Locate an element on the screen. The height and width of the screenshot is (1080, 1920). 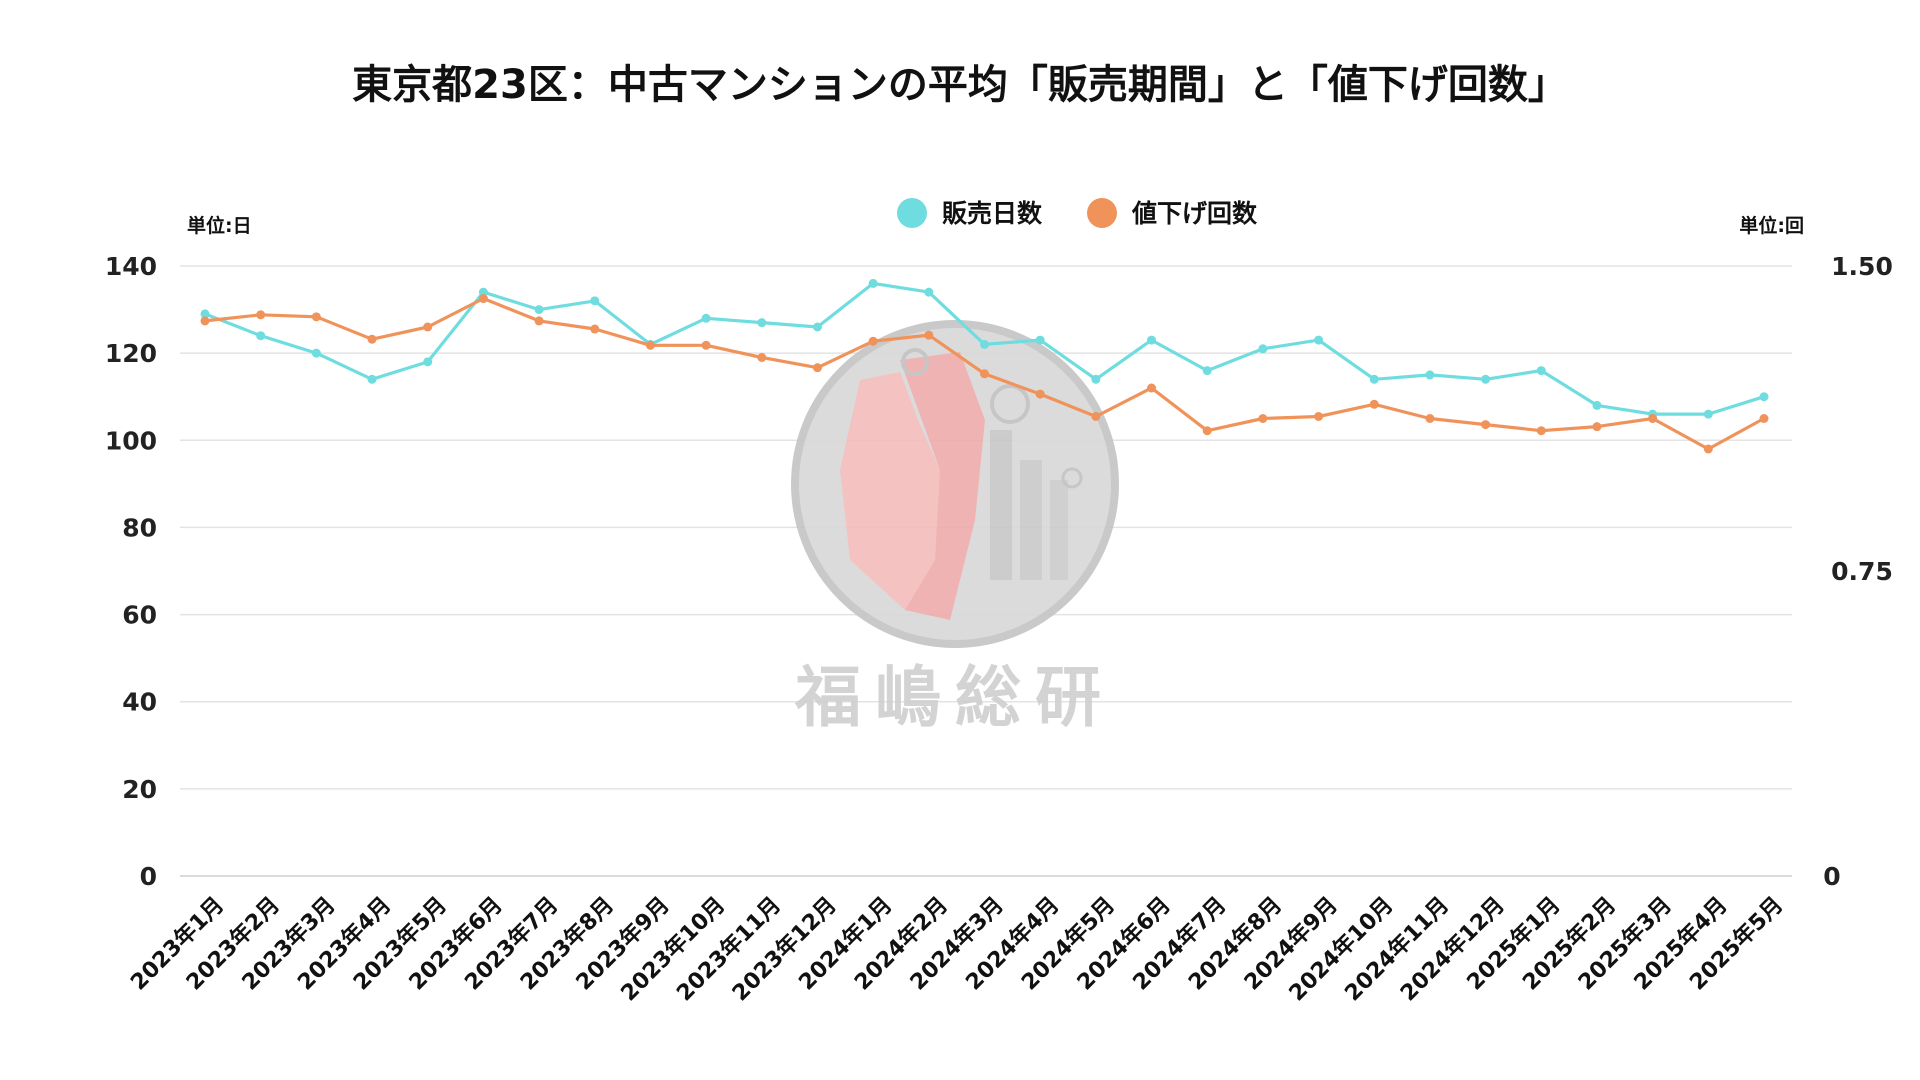
watermark-logo: 福嶋総研 is located at coordinates (955, 528).